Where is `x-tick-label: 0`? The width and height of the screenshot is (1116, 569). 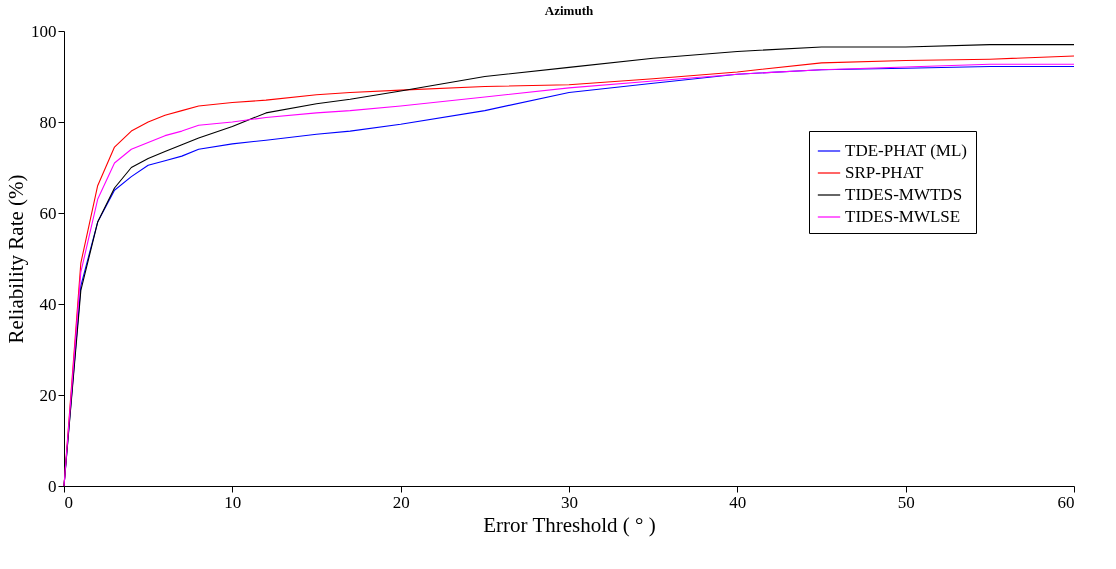
x-tick-label: 0 is located at coordinates (68, 502).